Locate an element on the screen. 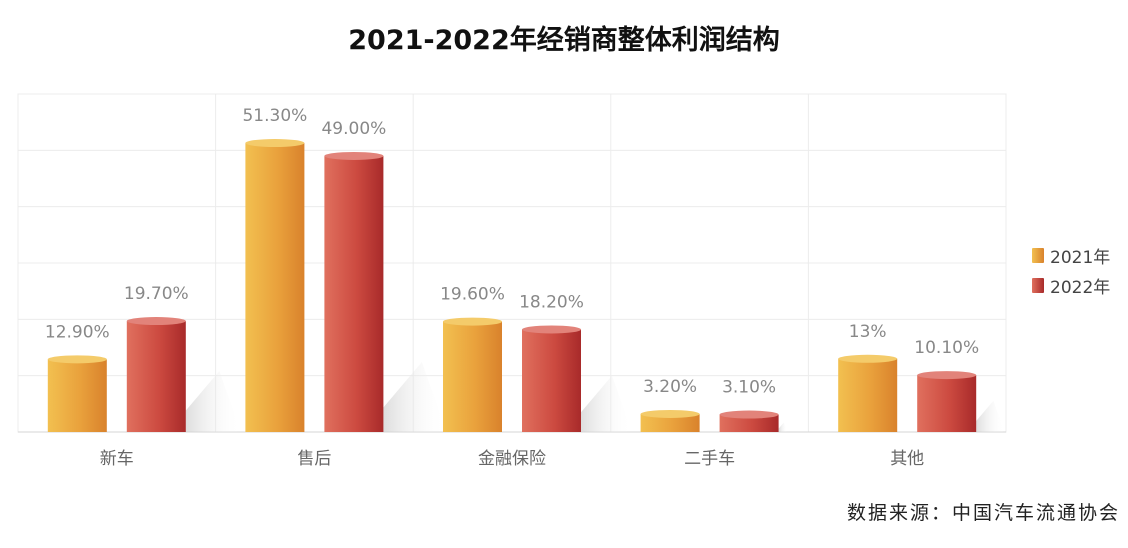 Image resolution: width=1128 pixels, height=548 pixels. x-tick-label: 二手车 is located at coordinates (709, 459).